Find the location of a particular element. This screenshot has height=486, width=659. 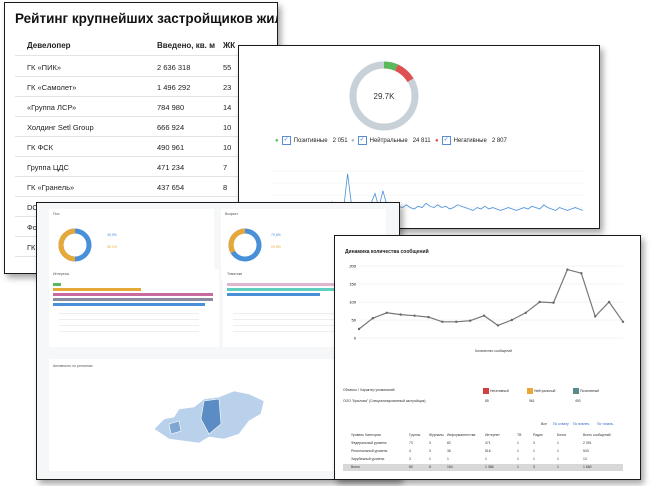

grid-cell: 8 is located at coordinates (430, 467).